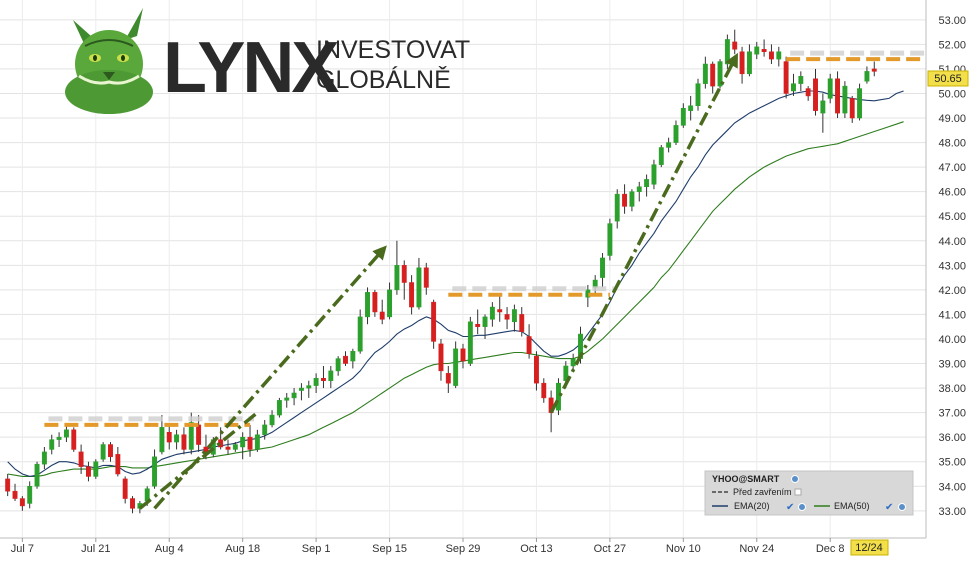 This screenshot has width=976, height=564. What do you see at coordinates (762, 492) in the screenshot?
I see `legend-preclose-label: Před zavřením` at bounding box center [762, 492].